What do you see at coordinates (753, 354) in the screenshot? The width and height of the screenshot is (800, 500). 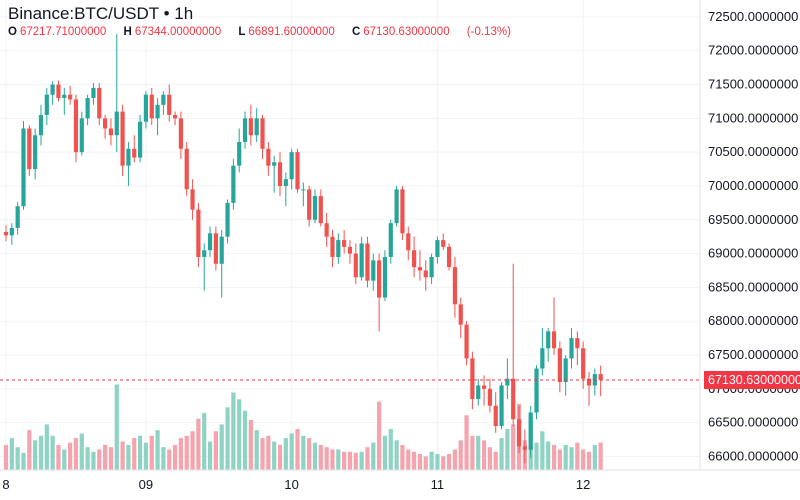 I see `y-tick-label: 67500.0000000` at bounding box center [753, 354].